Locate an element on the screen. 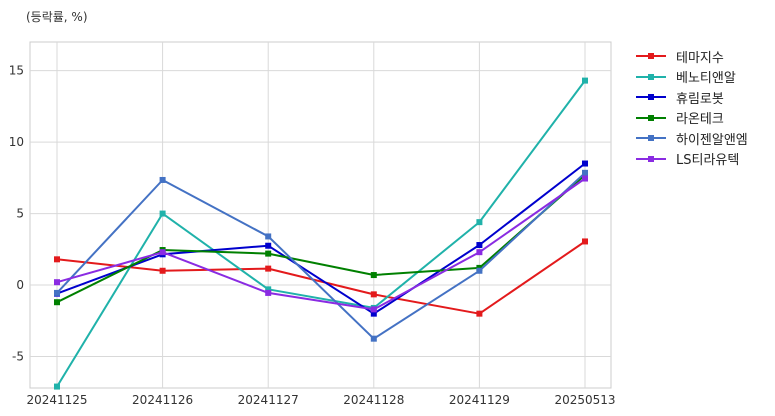 The image size is (775, 416). legend-item: 라온테크 is located at coordinates (692, 118).